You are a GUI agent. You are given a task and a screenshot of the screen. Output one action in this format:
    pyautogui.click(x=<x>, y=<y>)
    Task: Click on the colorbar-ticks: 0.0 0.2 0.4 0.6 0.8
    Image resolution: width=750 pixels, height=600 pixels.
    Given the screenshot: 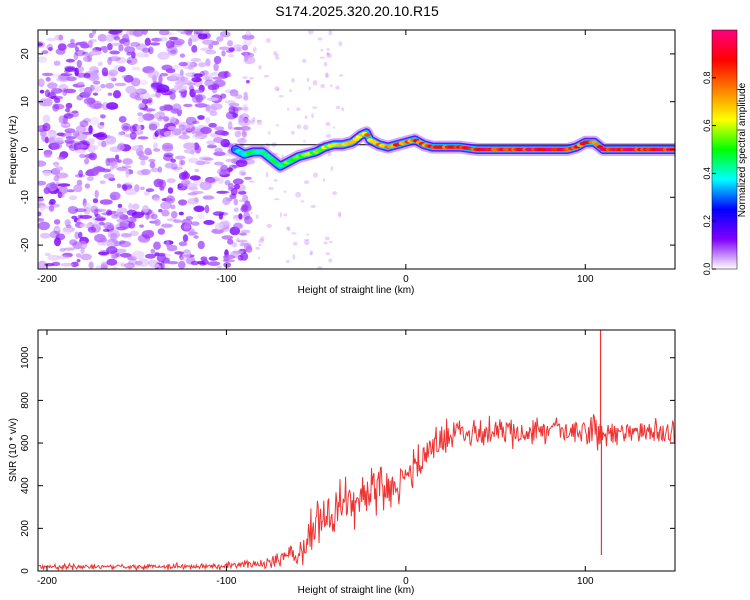 What is the action you would take?
    pyautogui.click(x=709, y=173)
    